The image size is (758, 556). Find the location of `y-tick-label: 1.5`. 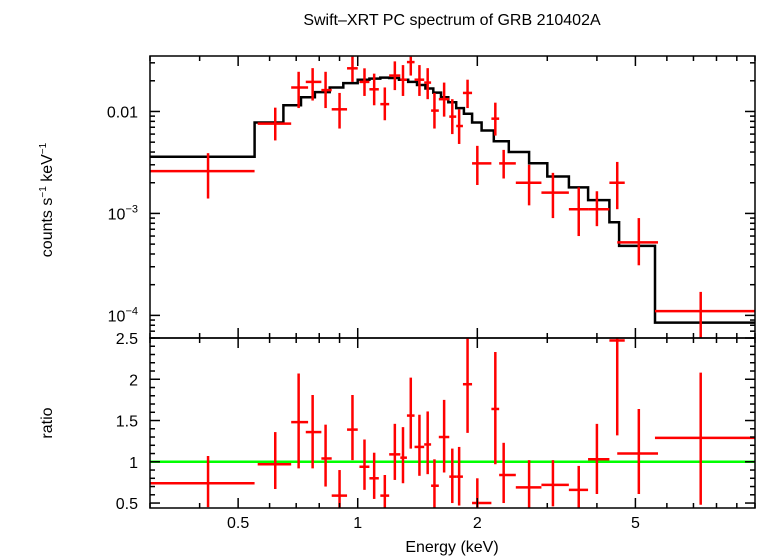

y-tick-label: 1.5 is located at coordinates (127, 422).